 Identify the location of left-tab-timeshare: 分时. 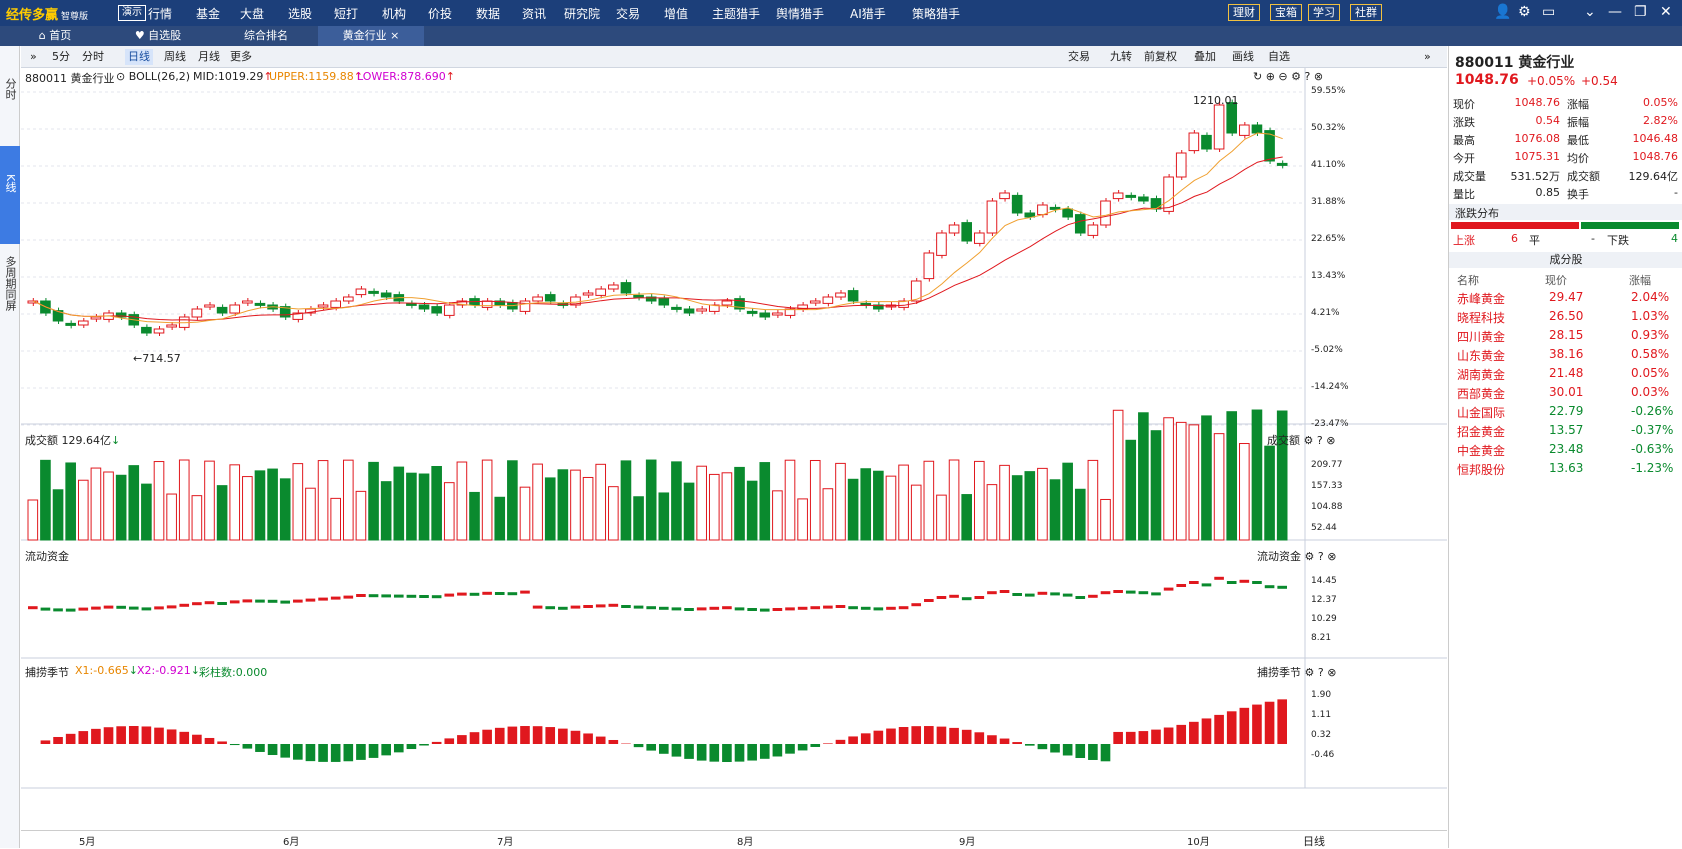
(10, 98).